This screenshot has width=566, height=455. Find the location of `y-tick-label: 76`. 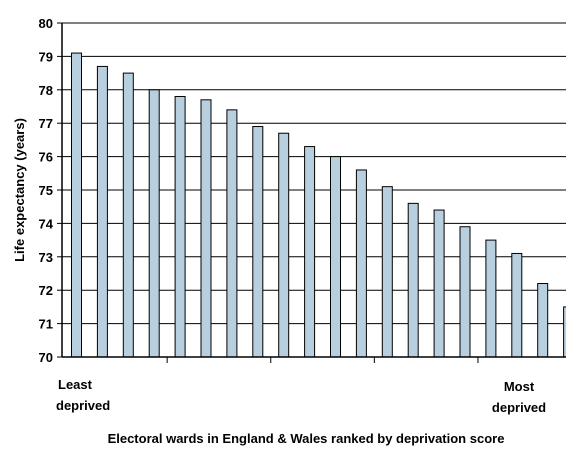

y-tick-label: 76 is located at coordinates (46, 157).